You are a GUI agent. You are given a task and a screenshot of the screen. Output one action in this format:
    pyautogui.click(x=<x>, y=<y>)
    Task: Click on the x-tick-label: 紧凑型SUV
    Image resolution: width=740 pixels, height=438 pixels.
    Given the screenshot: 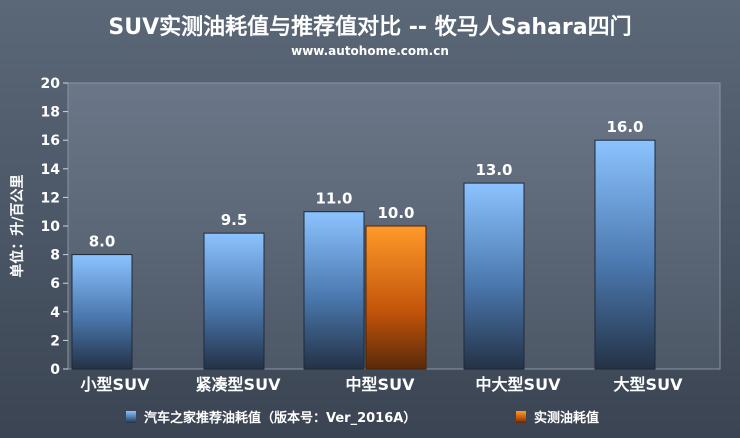 What is the action you would take?
    pyautogui.click(x=239, y=384)
    